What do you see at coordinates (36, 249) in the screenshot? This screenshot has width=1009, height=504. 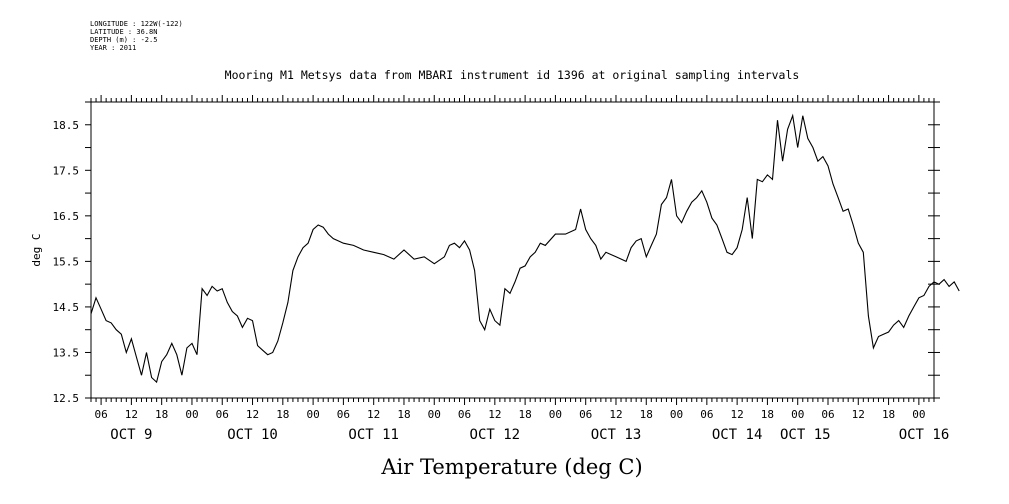 I see `y-axis-label: deg C` at bounding box center [36, 249].